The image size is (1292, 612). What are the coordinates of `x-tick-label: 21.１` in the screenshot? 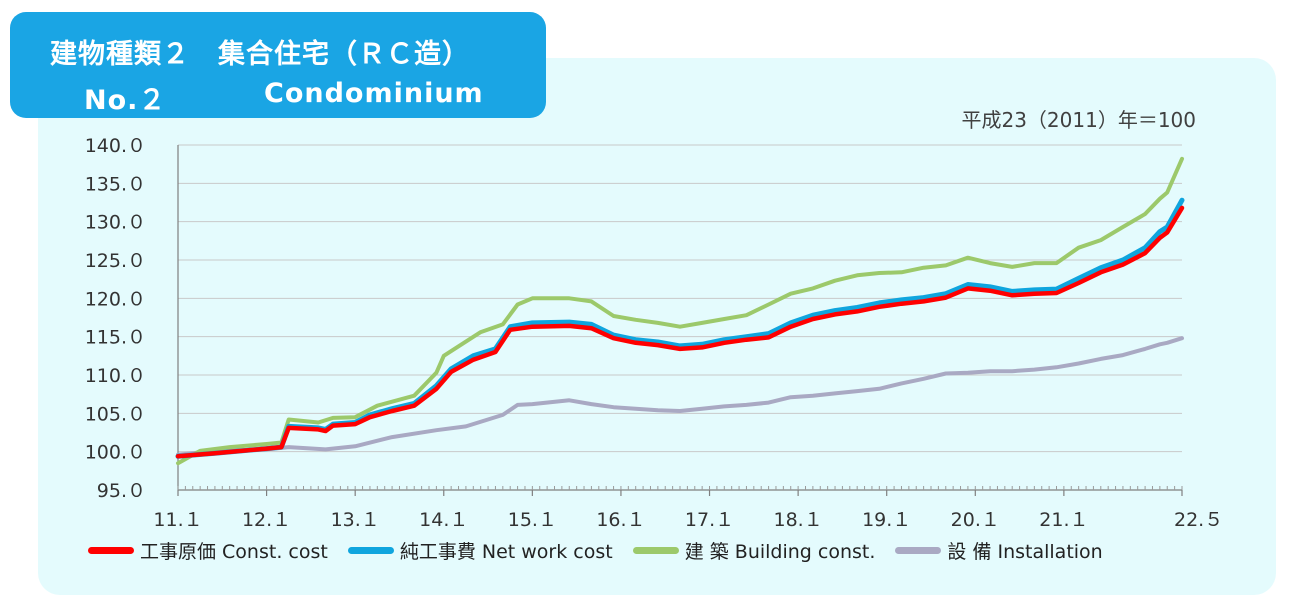 It's located at (1063, 520).